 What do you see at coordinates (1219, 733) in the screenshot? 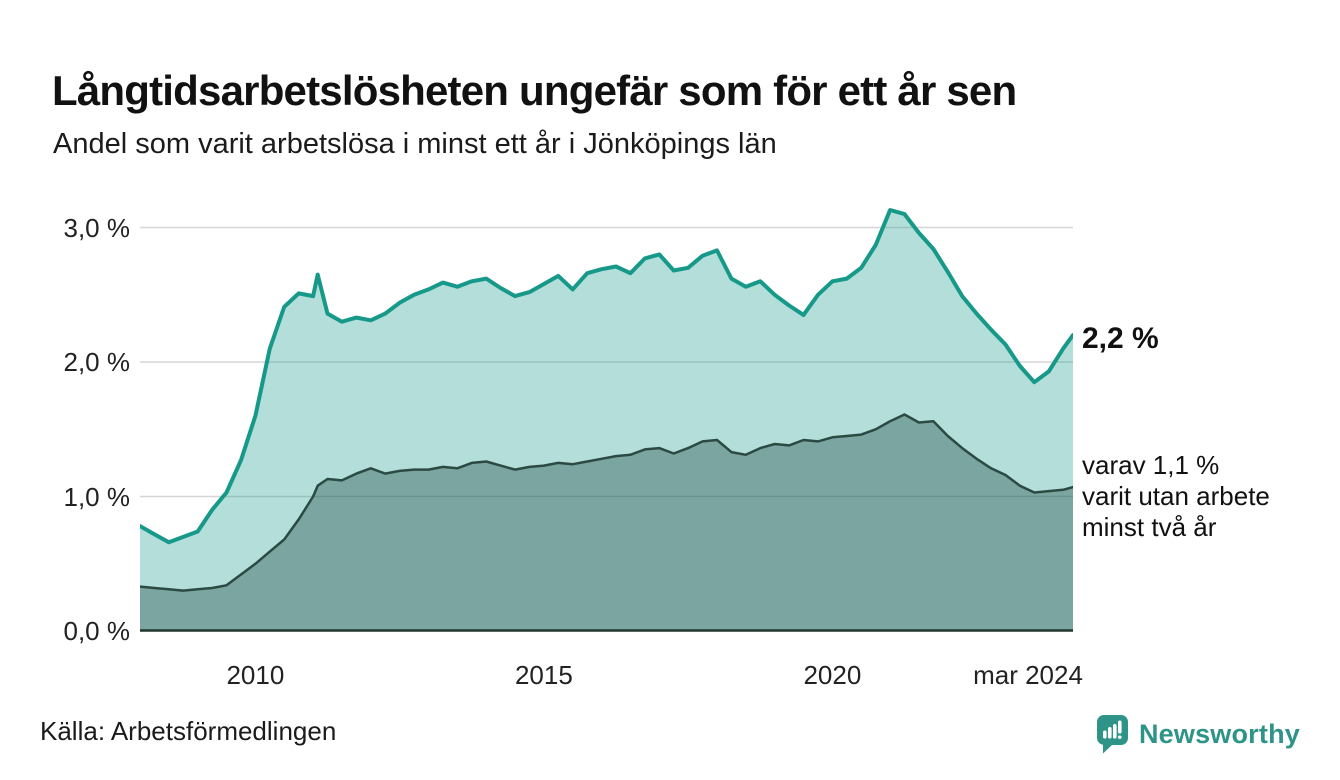
I see `brand-name: Newsworthy` at bounding box center [1219, 733].